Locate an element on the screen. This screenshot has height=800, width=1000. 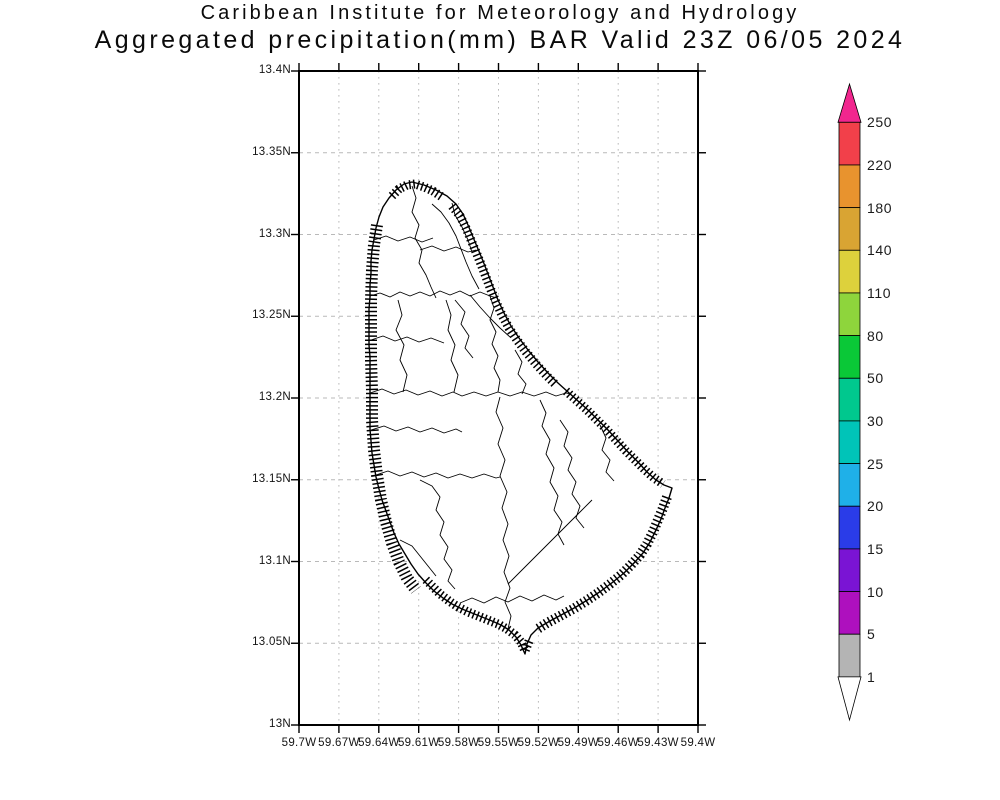
lon-tick-label: 59.55W is located at coordinates (498, 743).